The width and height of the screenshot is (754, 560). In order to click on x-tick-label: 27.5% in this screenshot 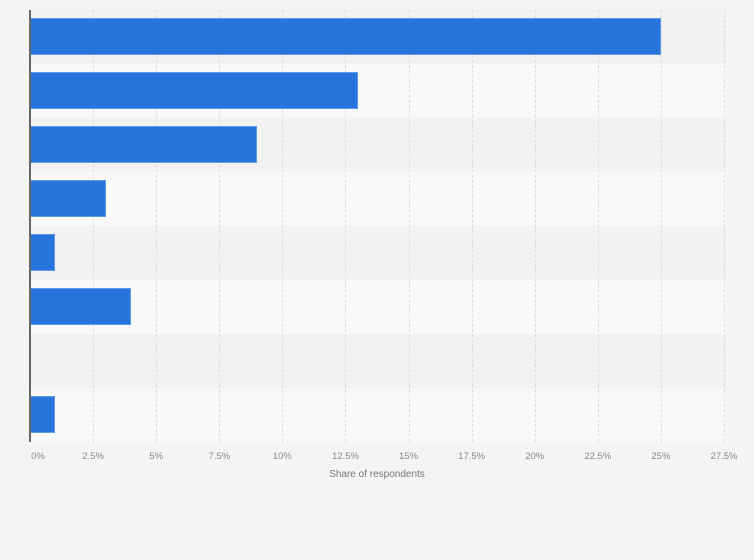, I will do `click(724, 456)`.